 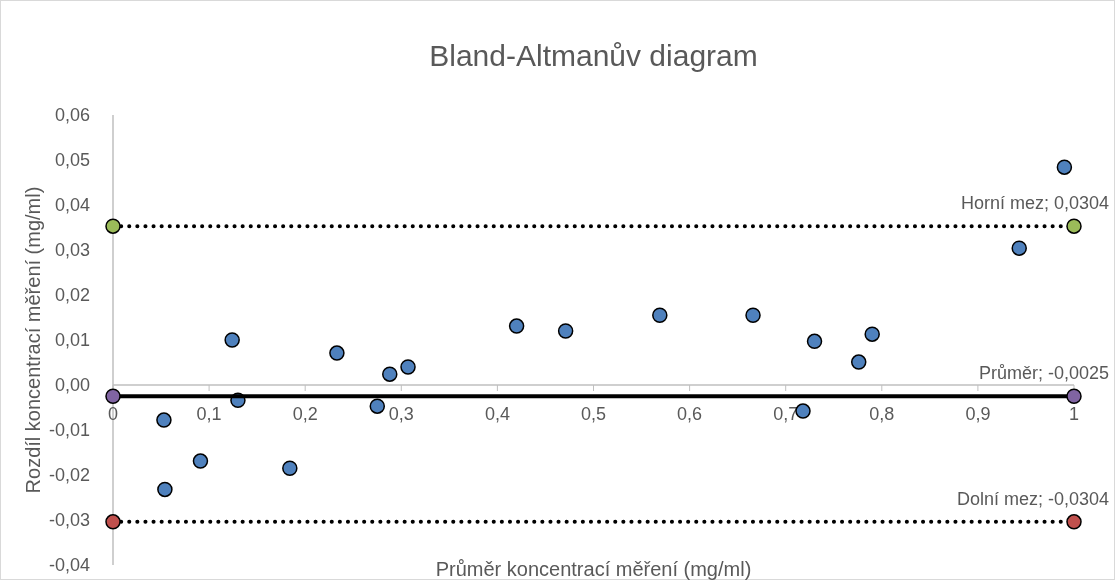 I want to click on y-axis-title: Rozdíl koncentrací měření (mg/ml), so click(x=33, y=340).